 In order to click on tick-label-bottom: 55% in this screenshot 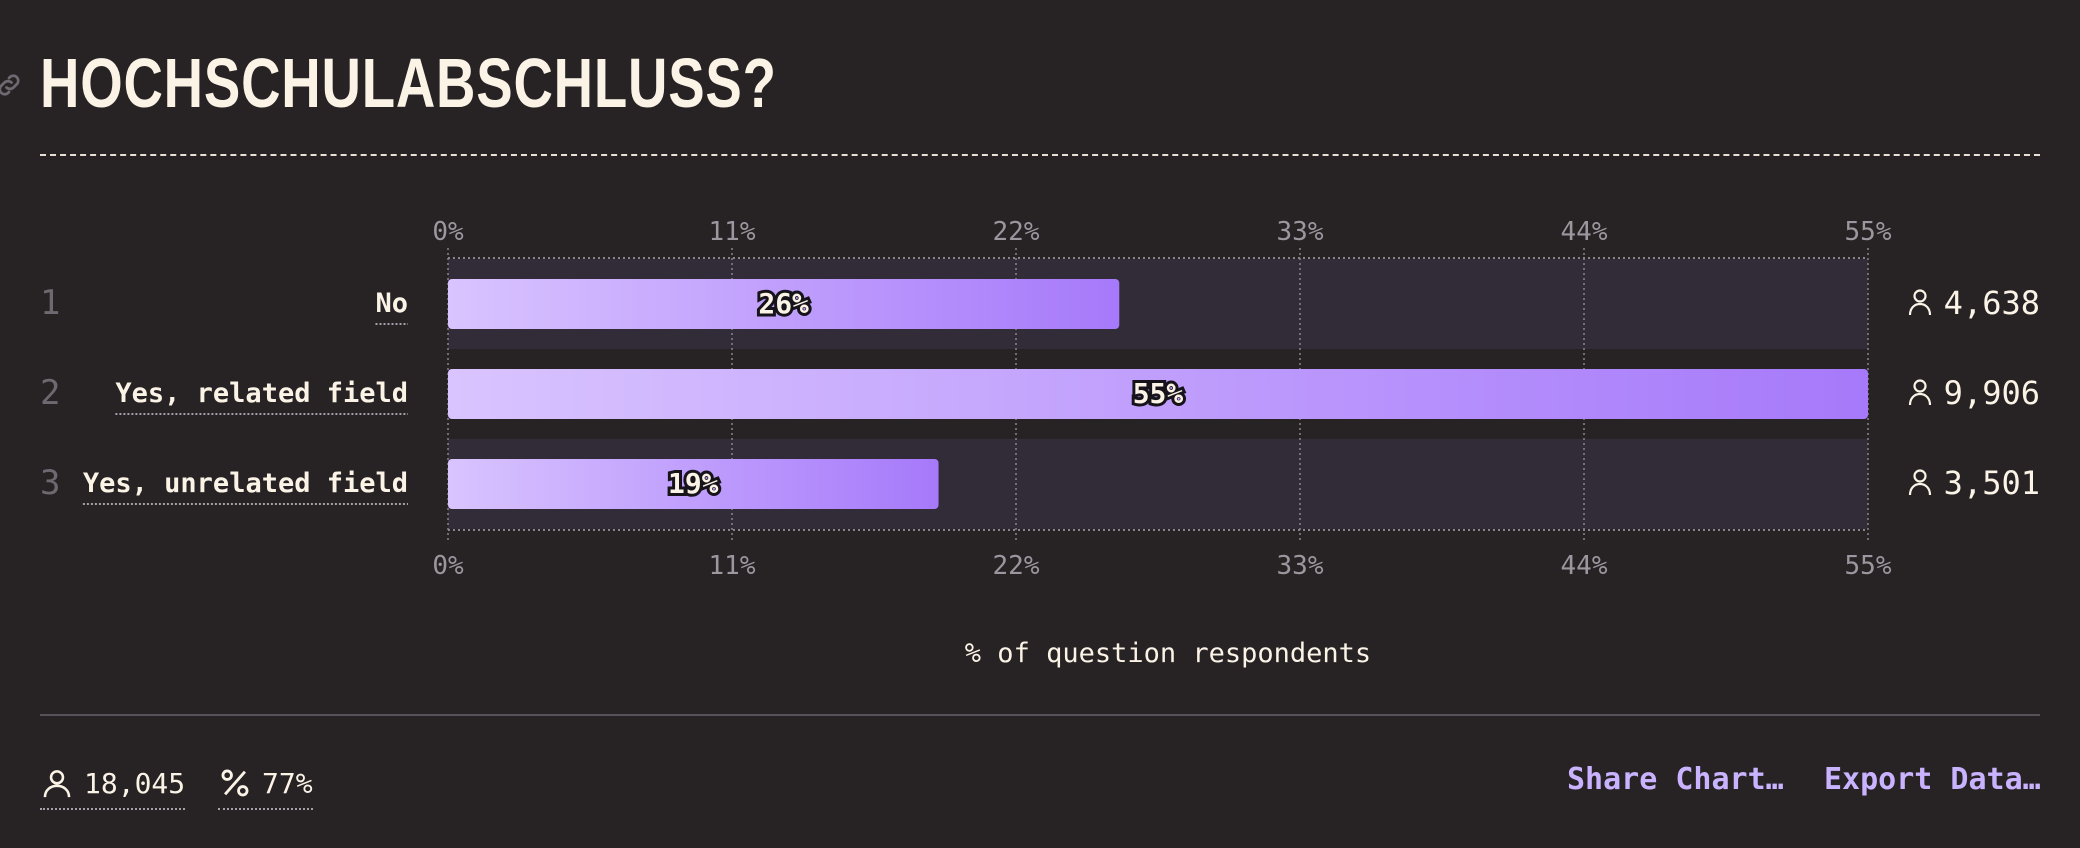, I will do `click(1868, 566)`.